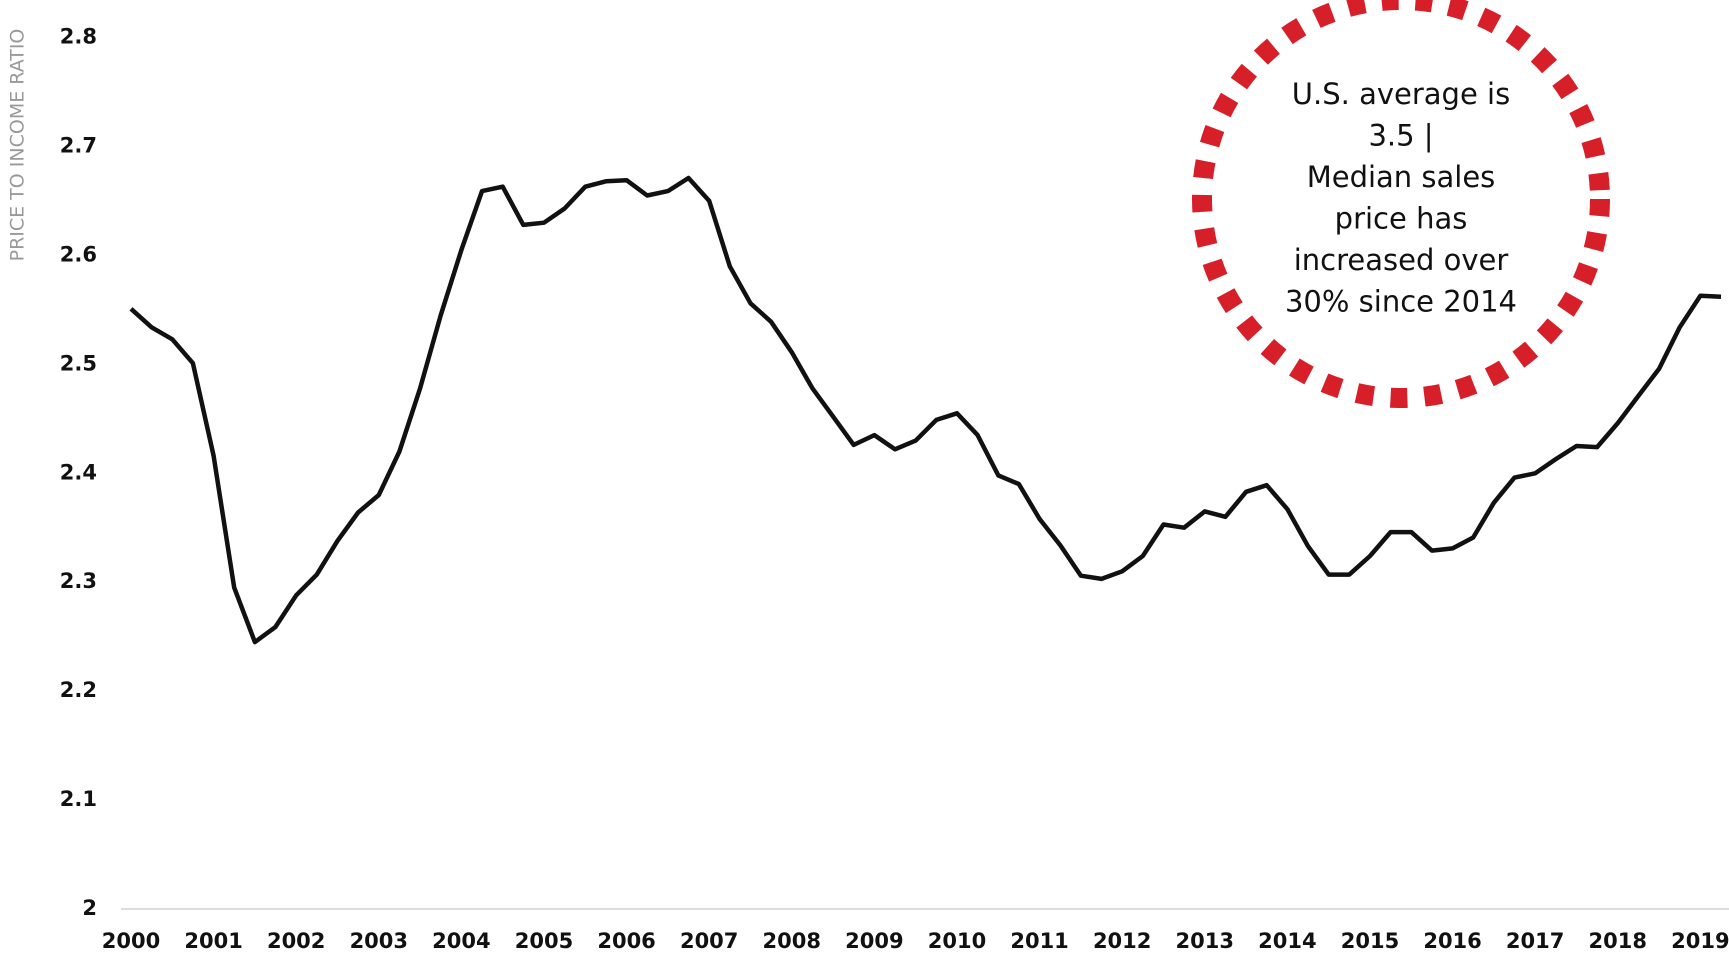 The image size is (1729, 962). I want to click on annotation-text: 3.5 |, so click(1400, 136).